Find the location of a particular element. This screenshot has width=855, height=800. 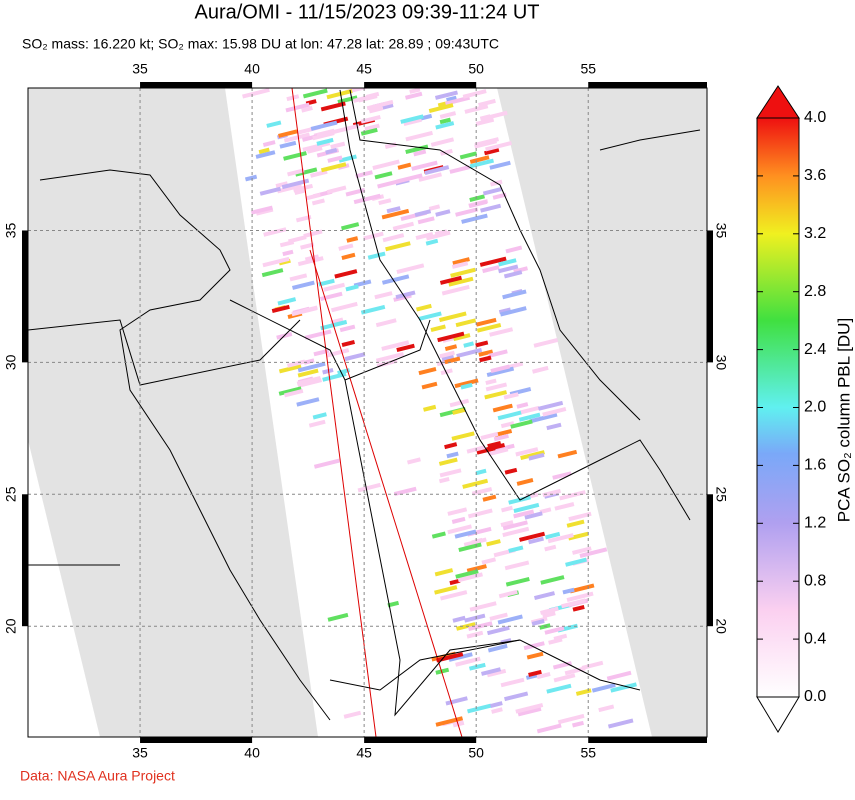

lon-label: 45 is located at coordinates (364, 69).